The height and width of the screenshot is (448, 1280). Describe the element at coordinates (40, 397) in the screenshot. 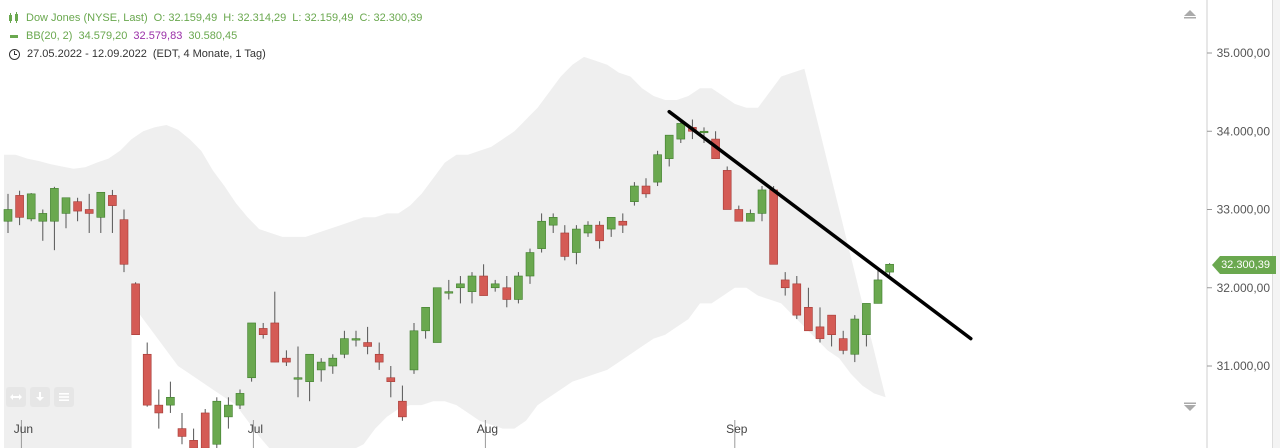

I see `download-icon` at that location.